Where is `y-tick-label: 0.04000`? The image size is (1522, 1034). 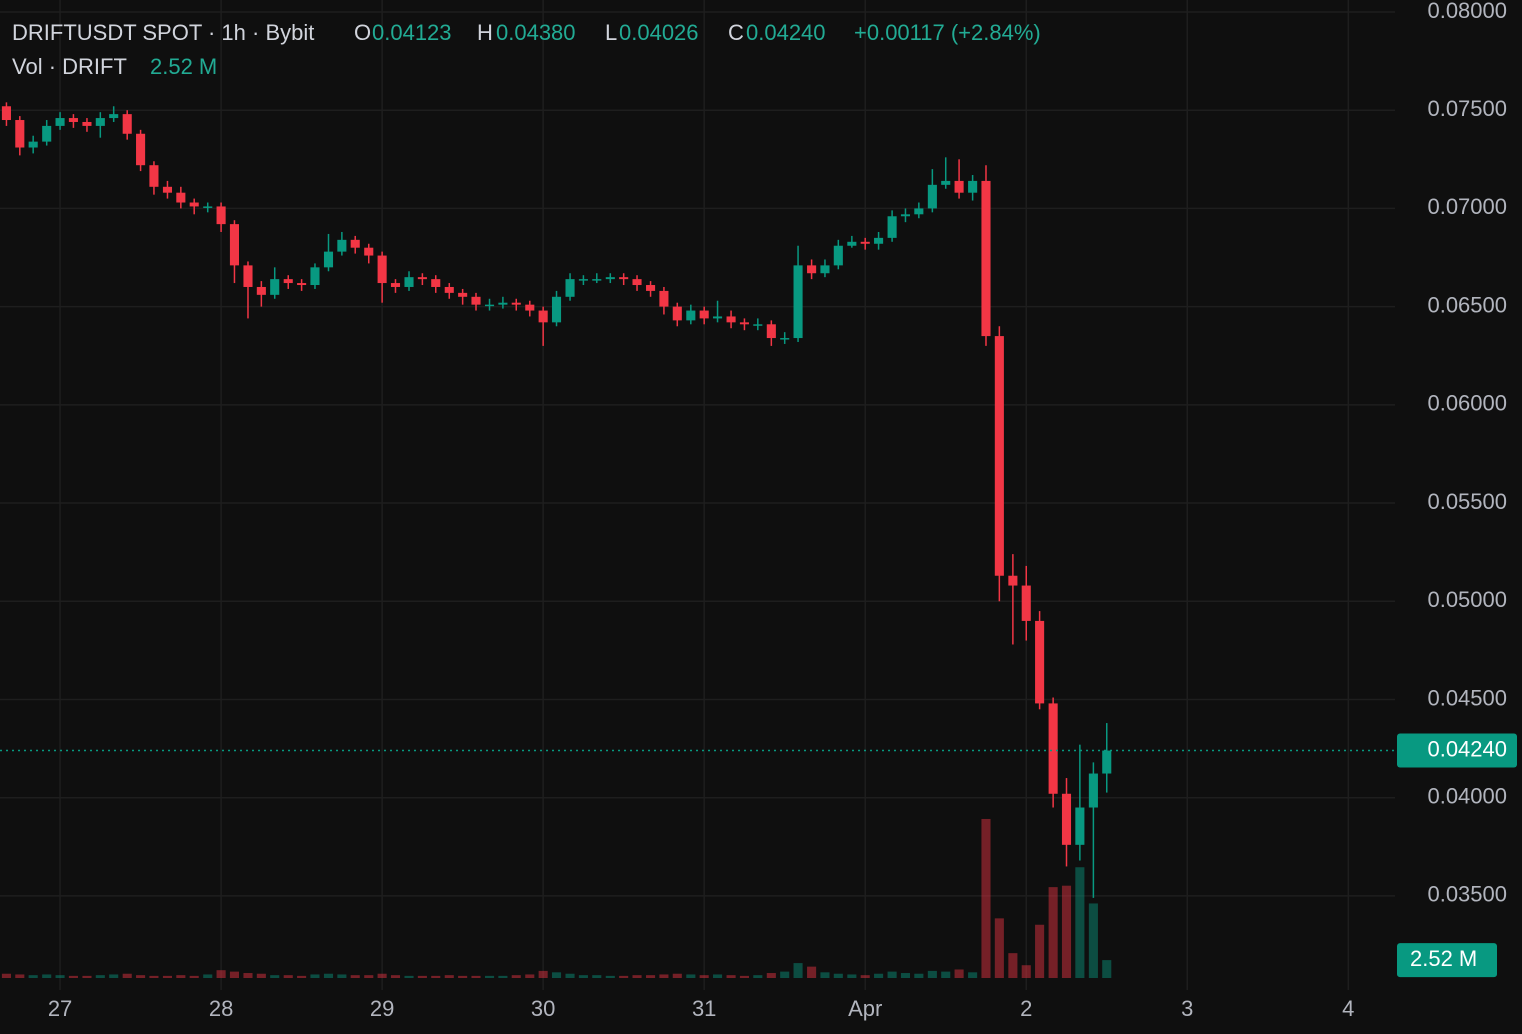 y-tick-label: 0.04000 is located at coordinates (1467, 796).